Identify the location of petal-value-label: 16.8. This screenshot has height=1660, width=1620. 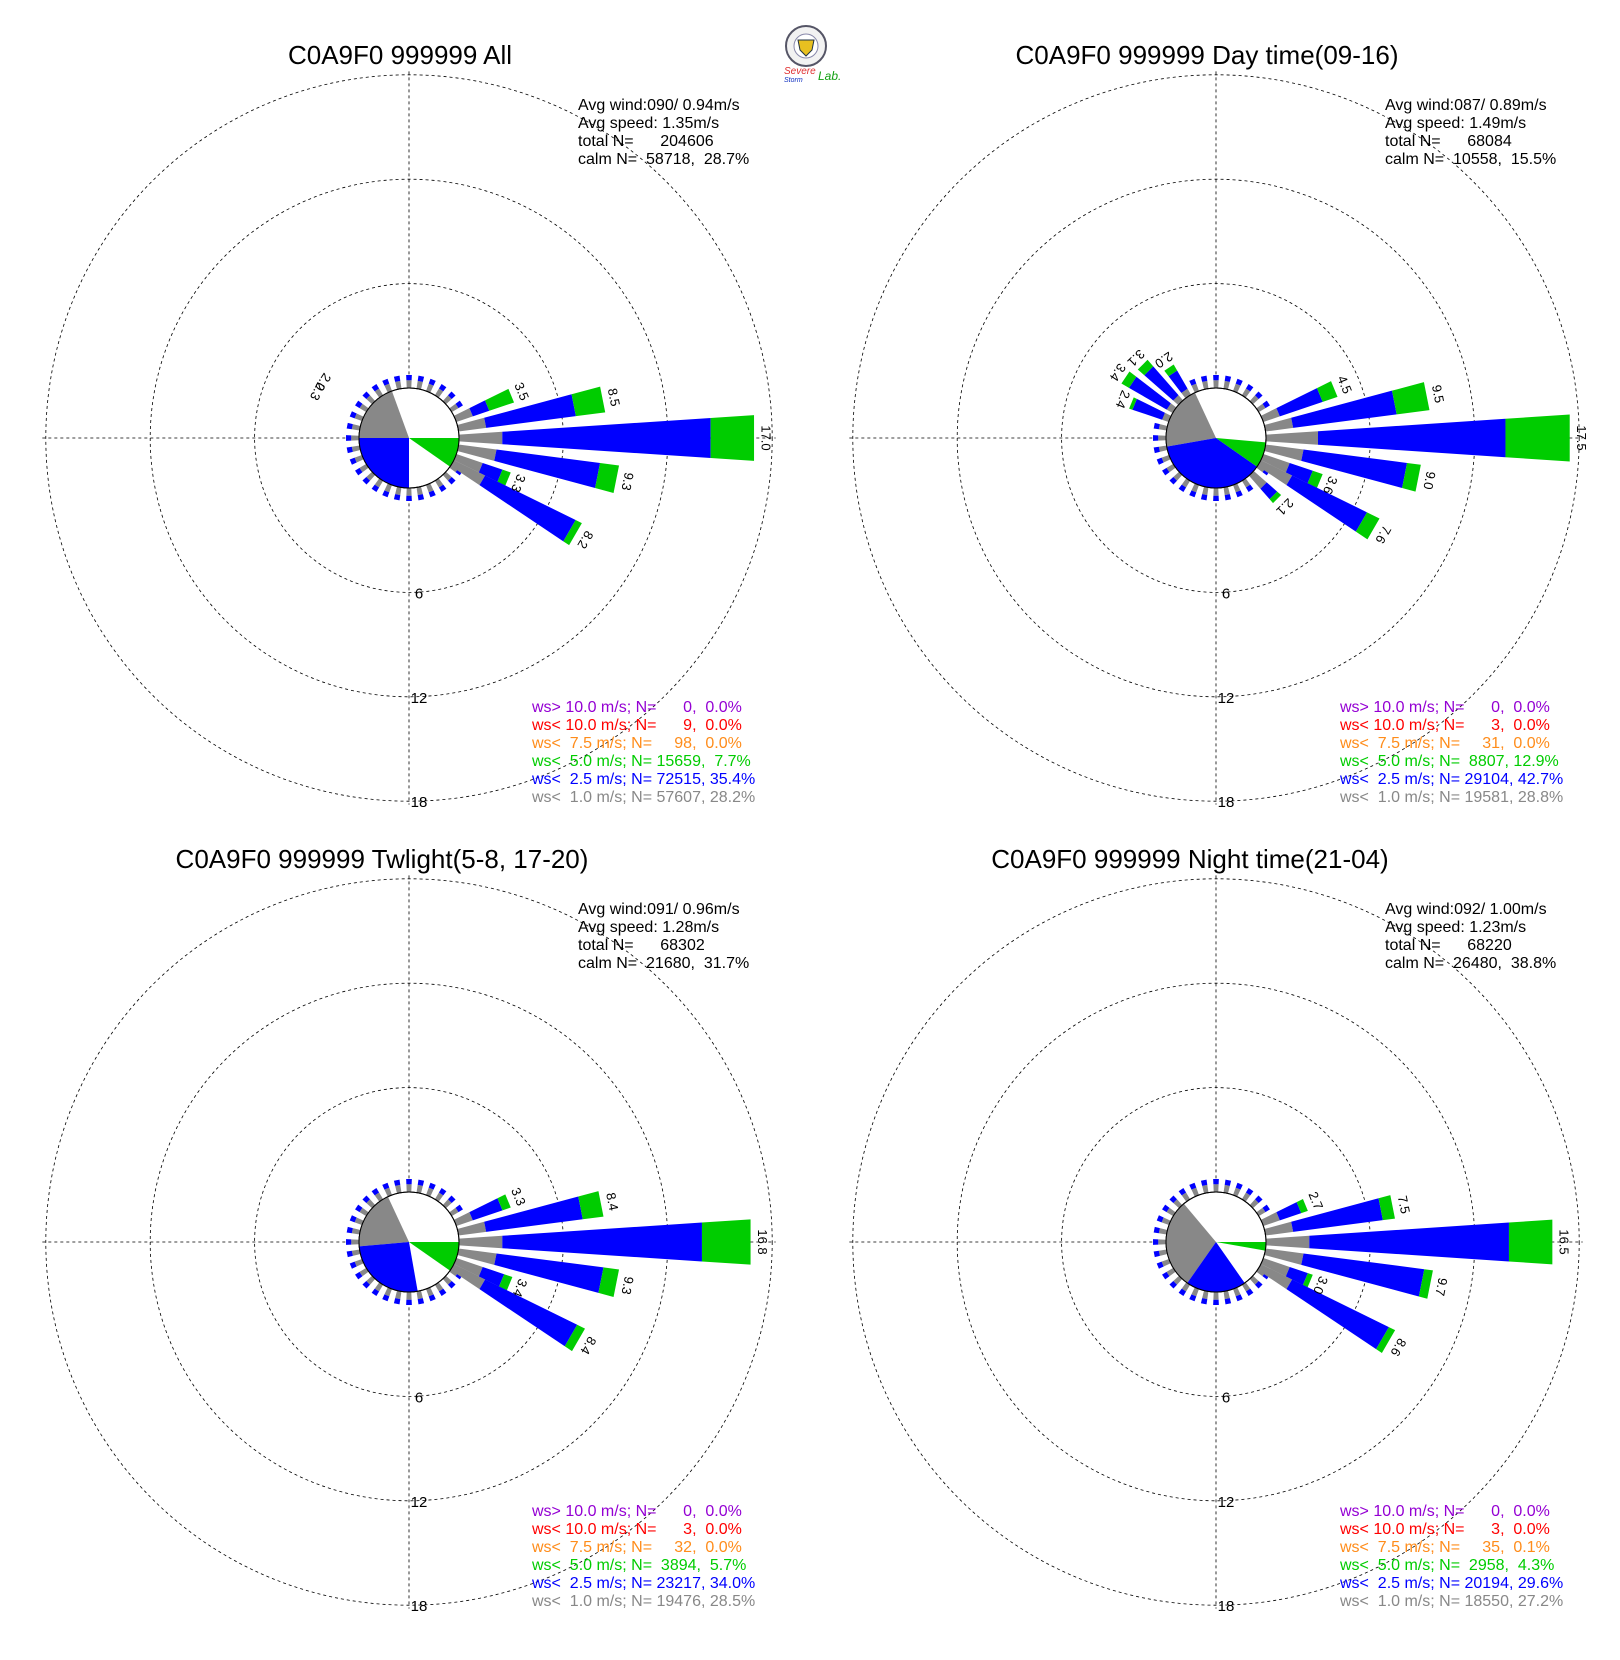
(762, 1241).